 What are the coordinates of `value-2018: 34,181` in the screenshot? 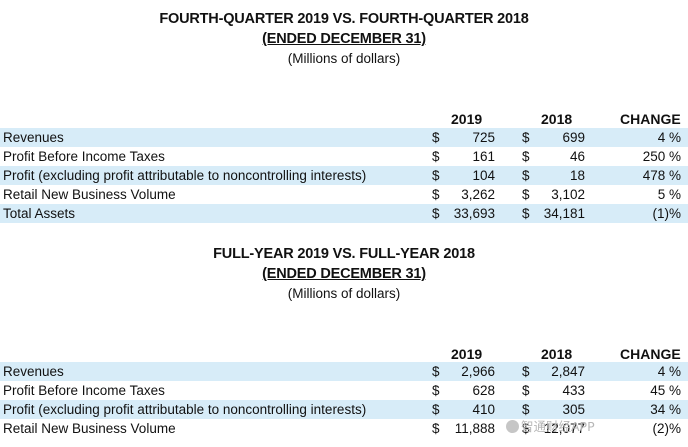 It's located at (564, 213).